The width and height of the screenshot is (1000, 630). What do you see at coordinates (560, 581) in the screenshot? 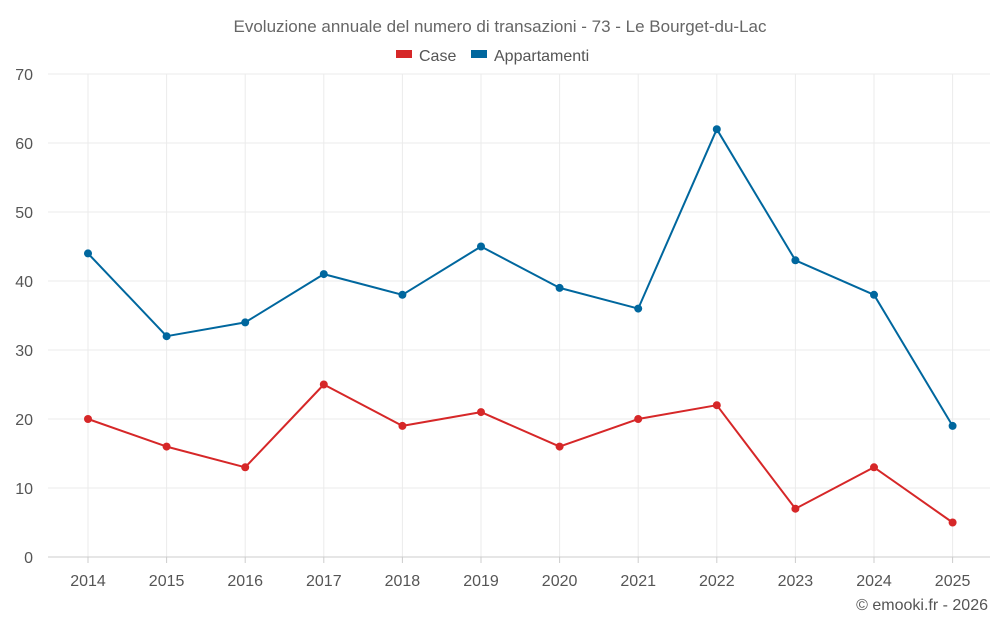
I see `x-tick-label: 2020` at bounding box center [560, 581].